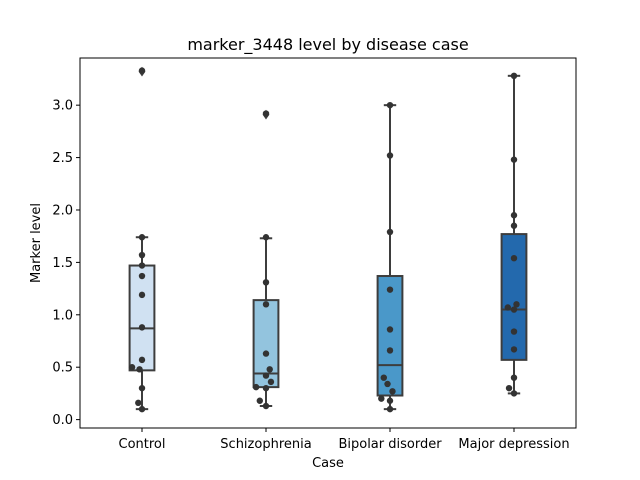 This screenshot has height=480, width=640. I want to click on y-tick-label: 0.5, so click(62, 368).